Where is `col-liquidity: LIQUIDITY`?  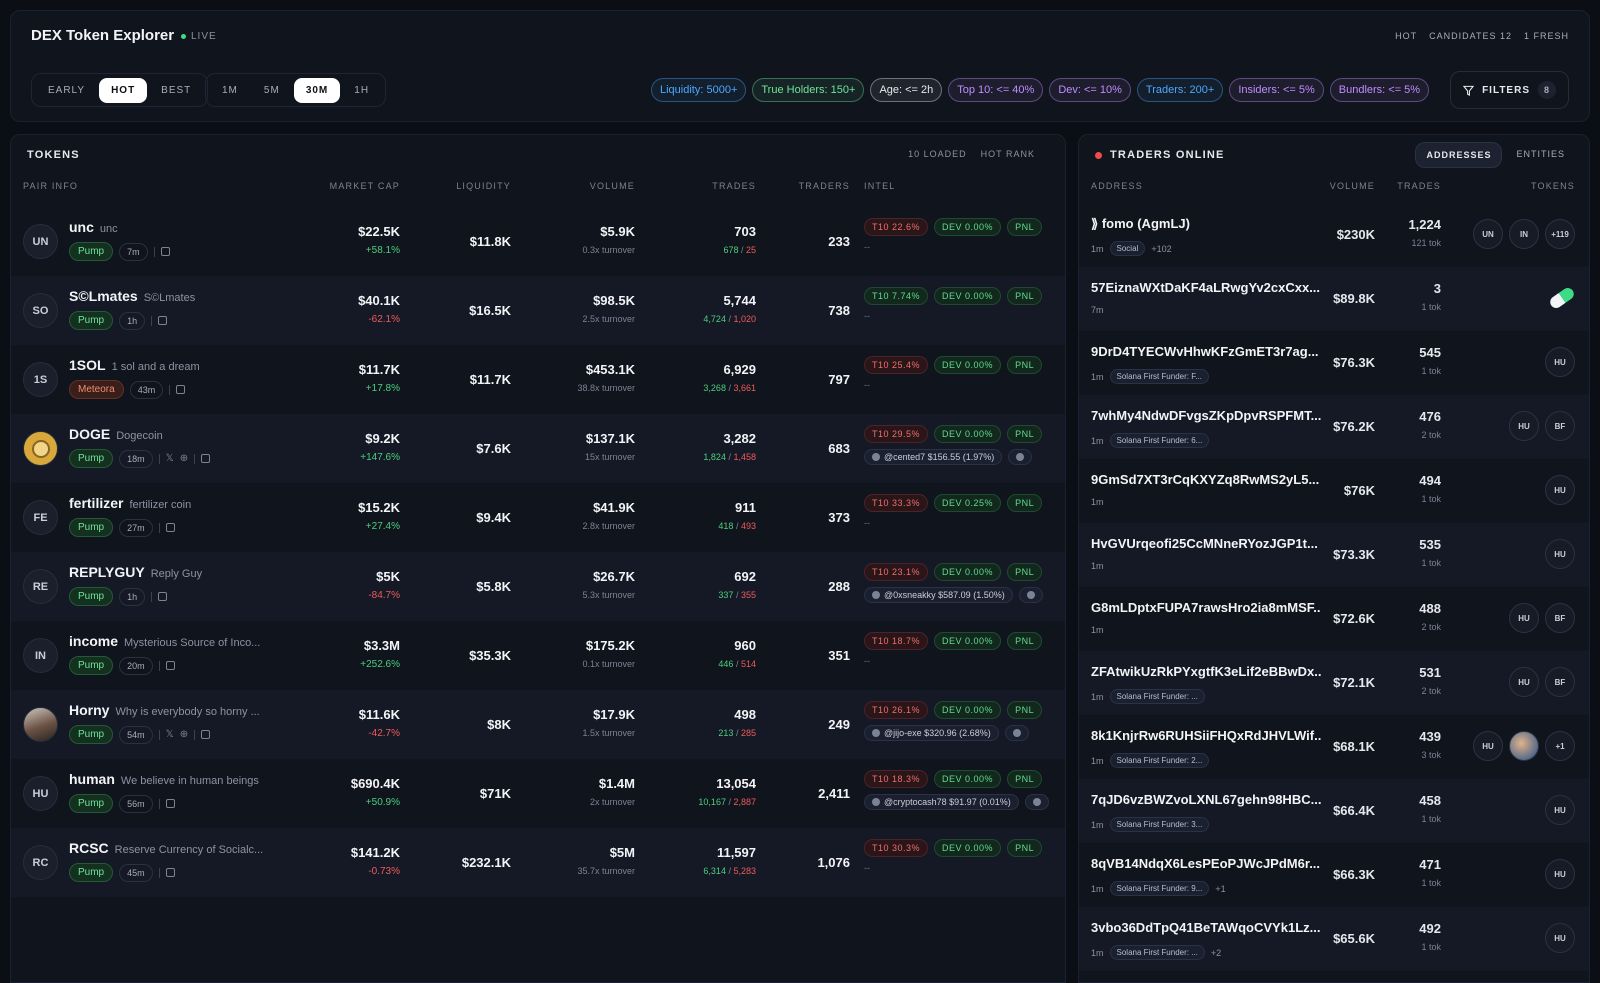
col-liquidity: LIQUIDITY is located at coordinates (483, 186).